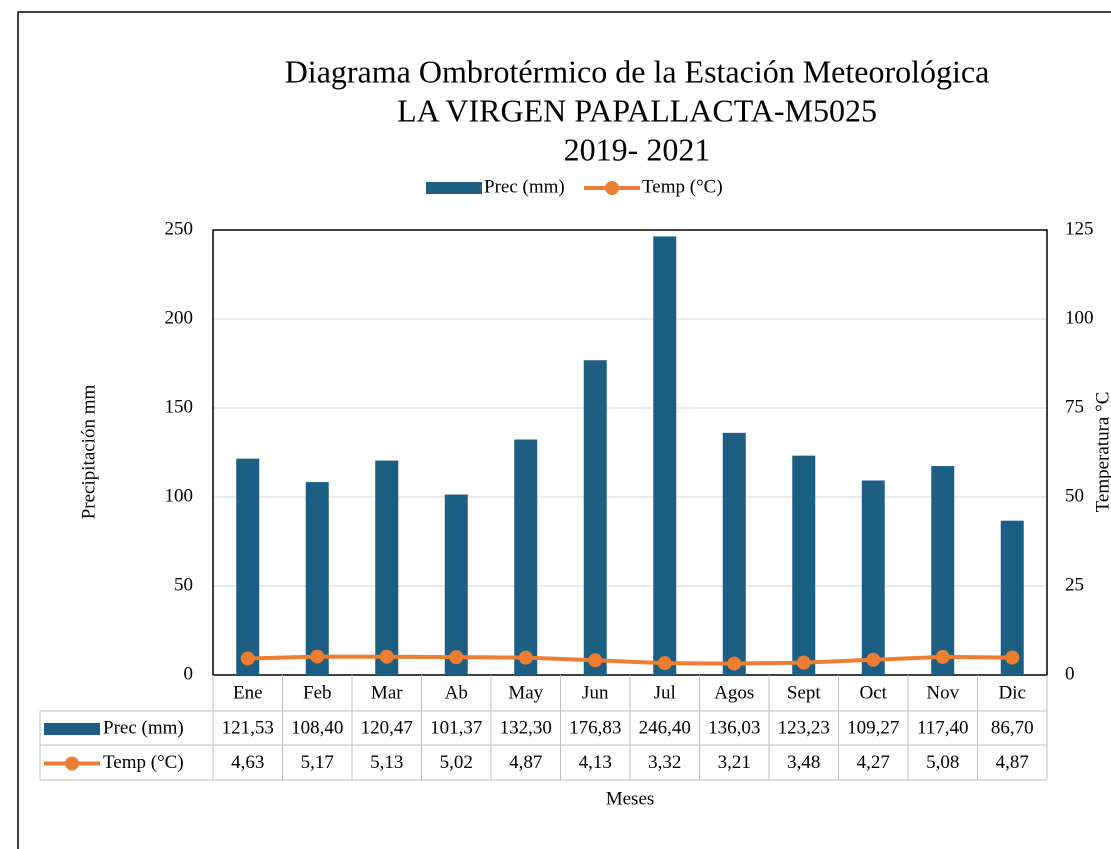 The width and height of the screenshot is (1111, 849). I want to click on legend-label: Prec (mm), so click(524, 186).